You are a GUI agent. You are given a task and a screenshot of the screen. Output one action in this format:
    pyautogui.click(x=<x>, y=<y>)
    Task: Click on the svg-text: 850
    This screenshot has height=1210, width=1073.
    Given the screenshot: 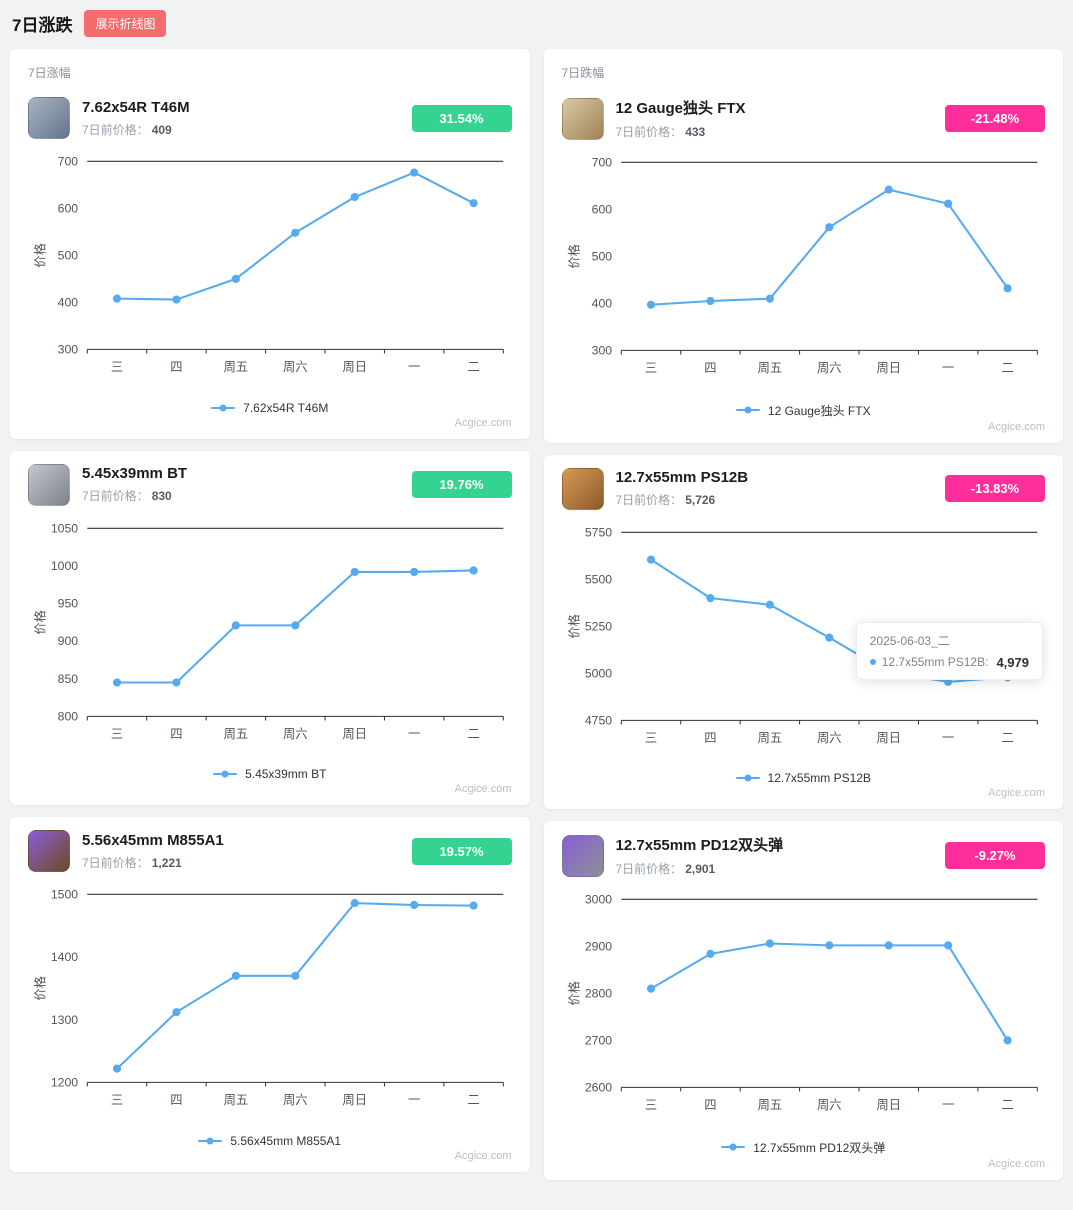 What is the action you would take?
    pyautogui.click(x=68, y=678)
    